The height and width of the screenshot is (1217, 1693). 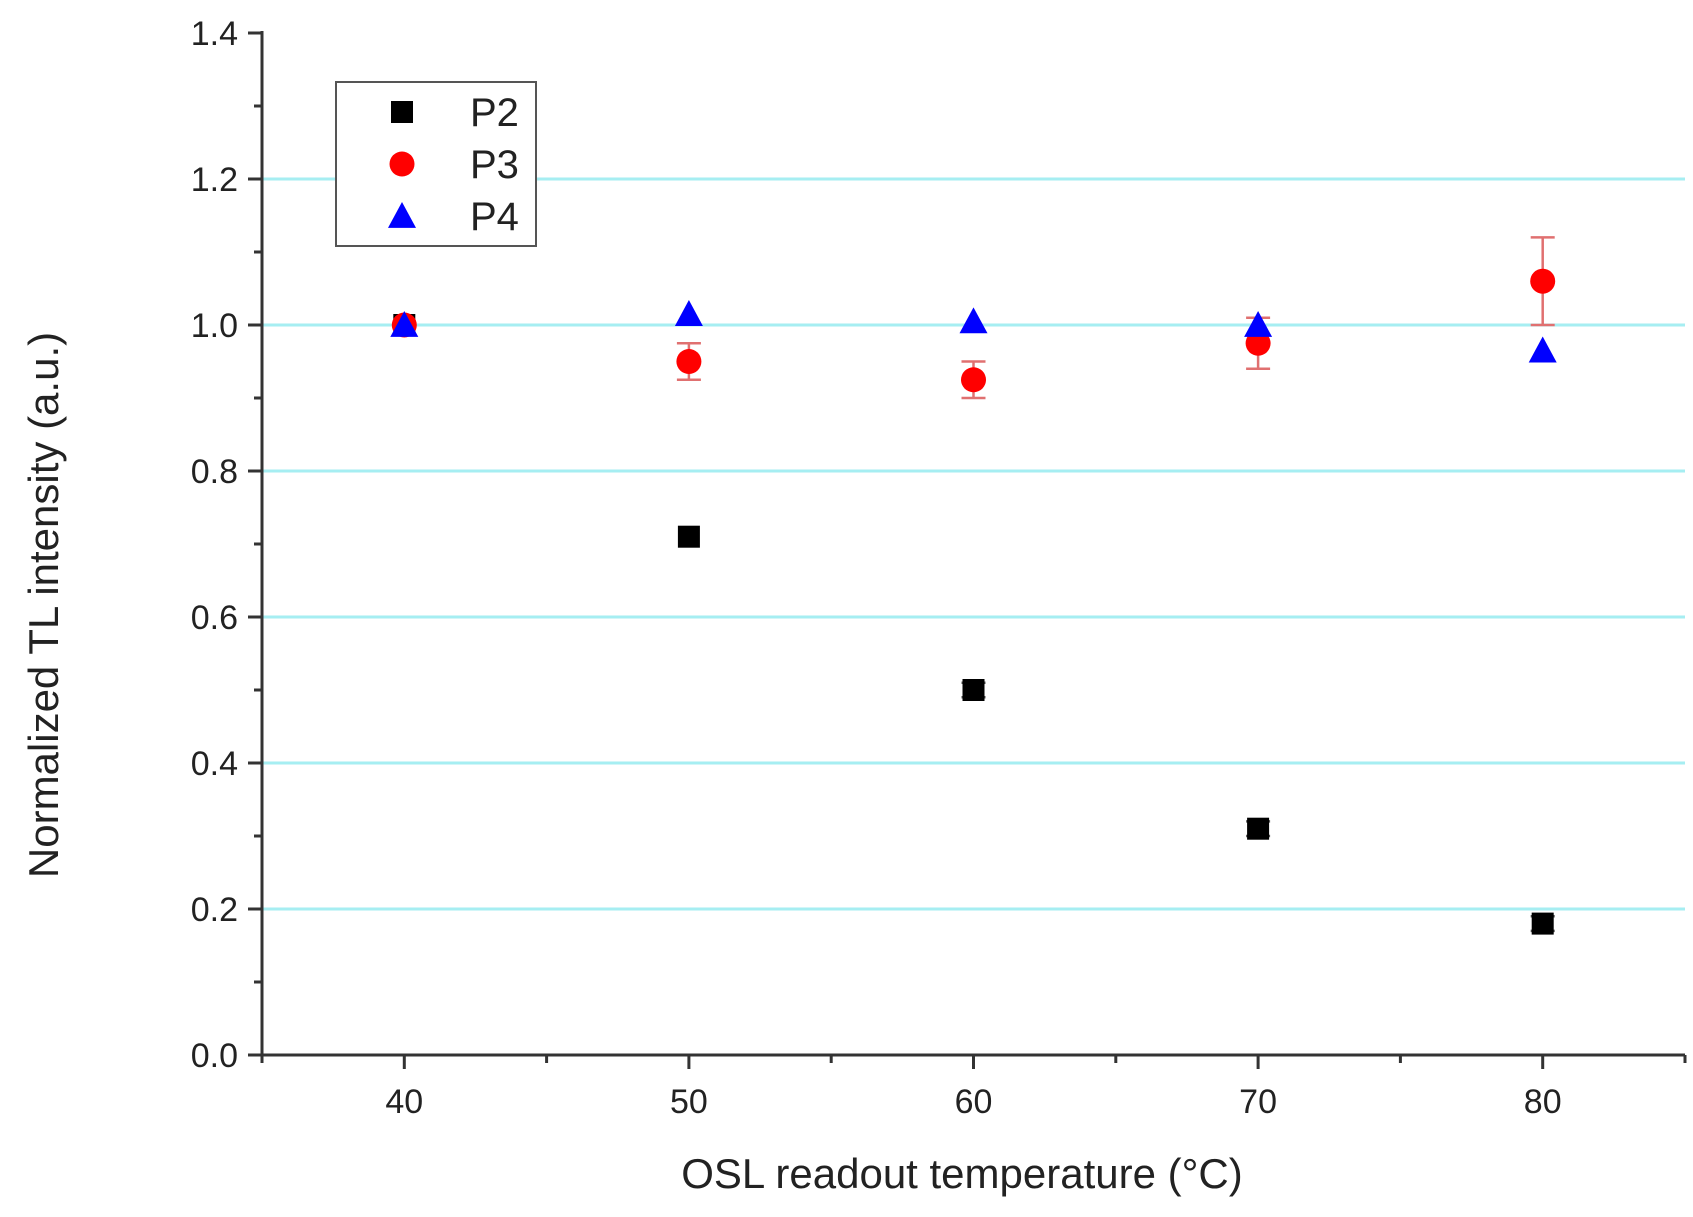 What do you see at coordinates (494, 217) in the screenshot?
I see `legend-label-p4: P4` at bounding box center [494, 217].